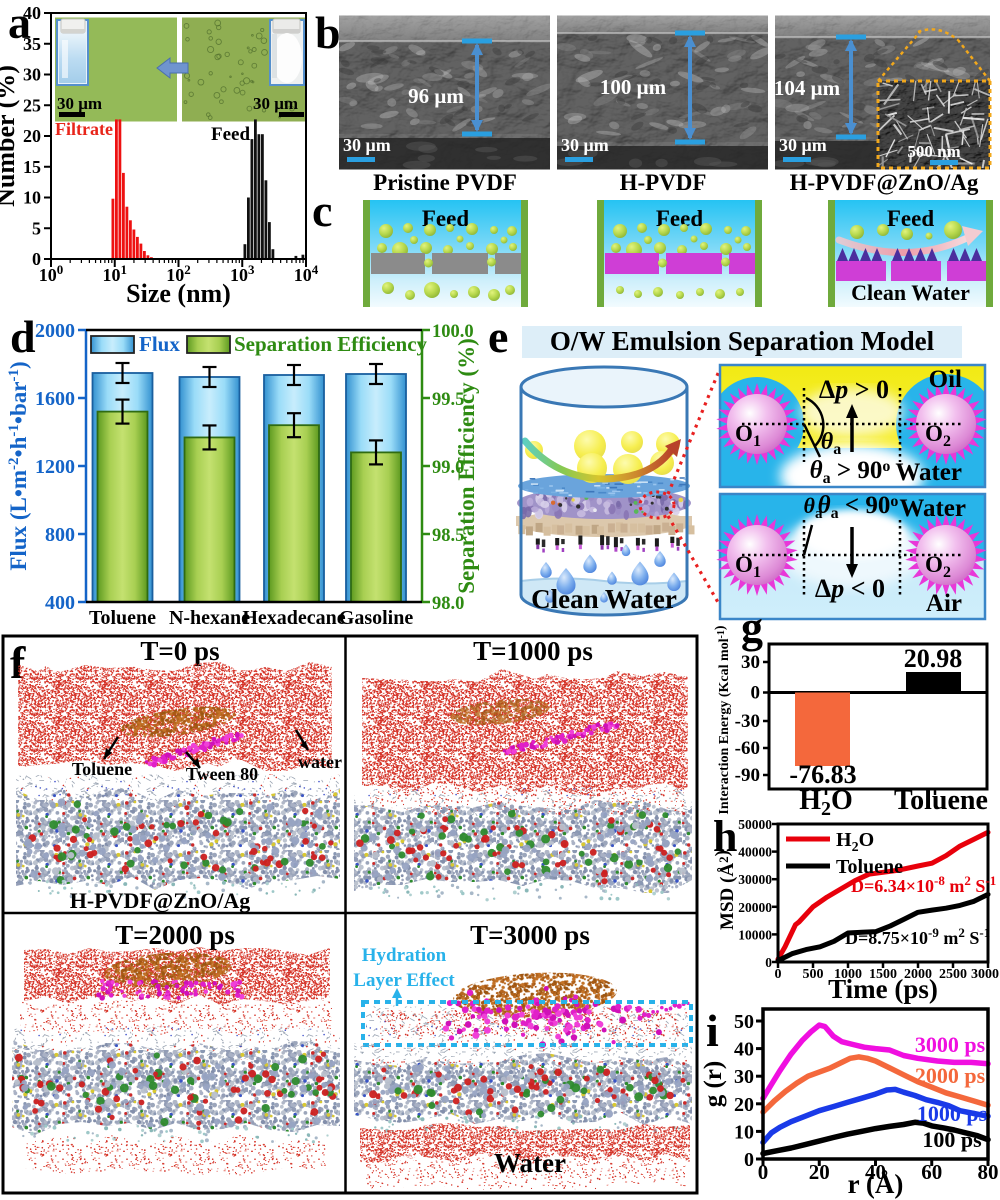  What do you see at coordinates (331, 344) in the screenshot?
I see `svg-text: Separation Efficiency` at bounding box center [331, 344].